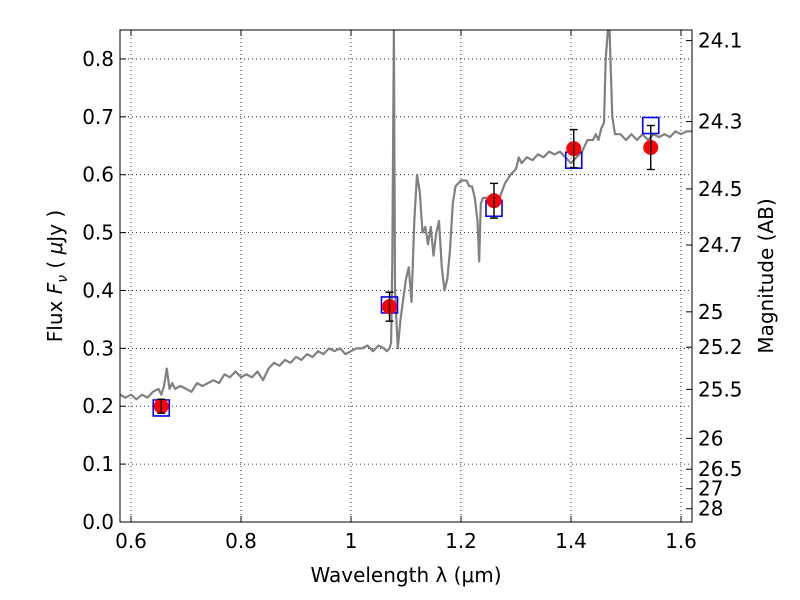  I want to click on y-axis-label-left: Flux Fν ( μJy ), so click(57, 276).